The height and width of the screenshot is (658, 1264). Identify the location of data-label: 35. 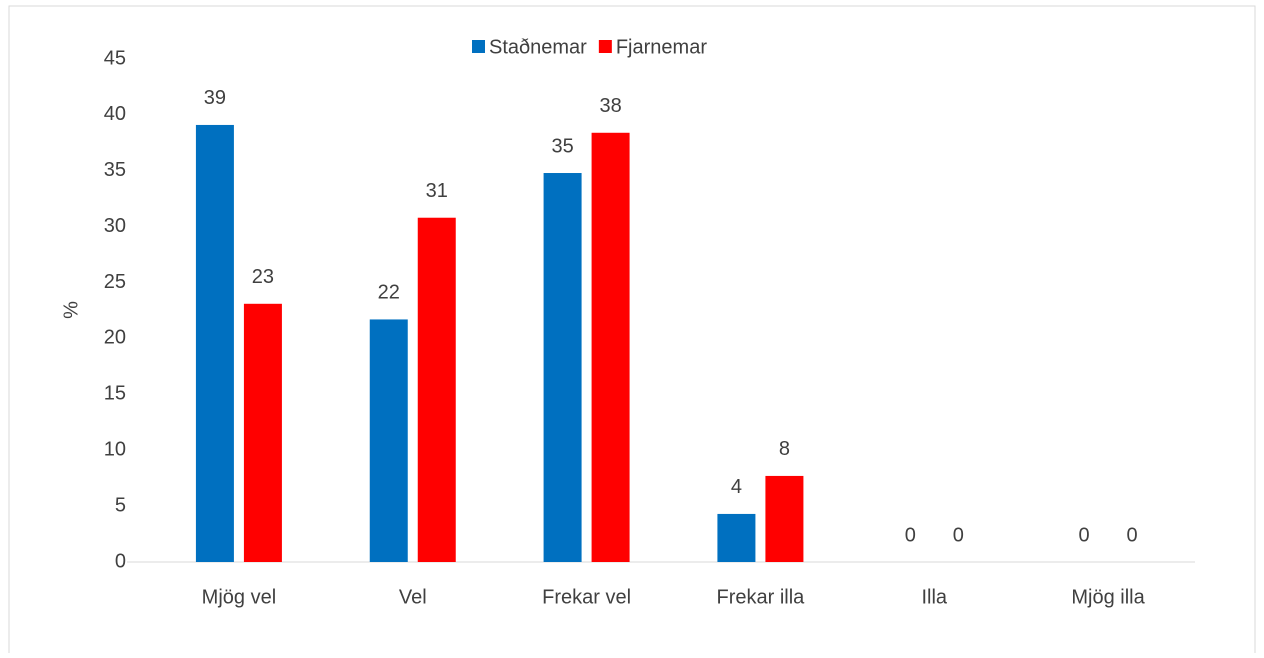
(562, 146).